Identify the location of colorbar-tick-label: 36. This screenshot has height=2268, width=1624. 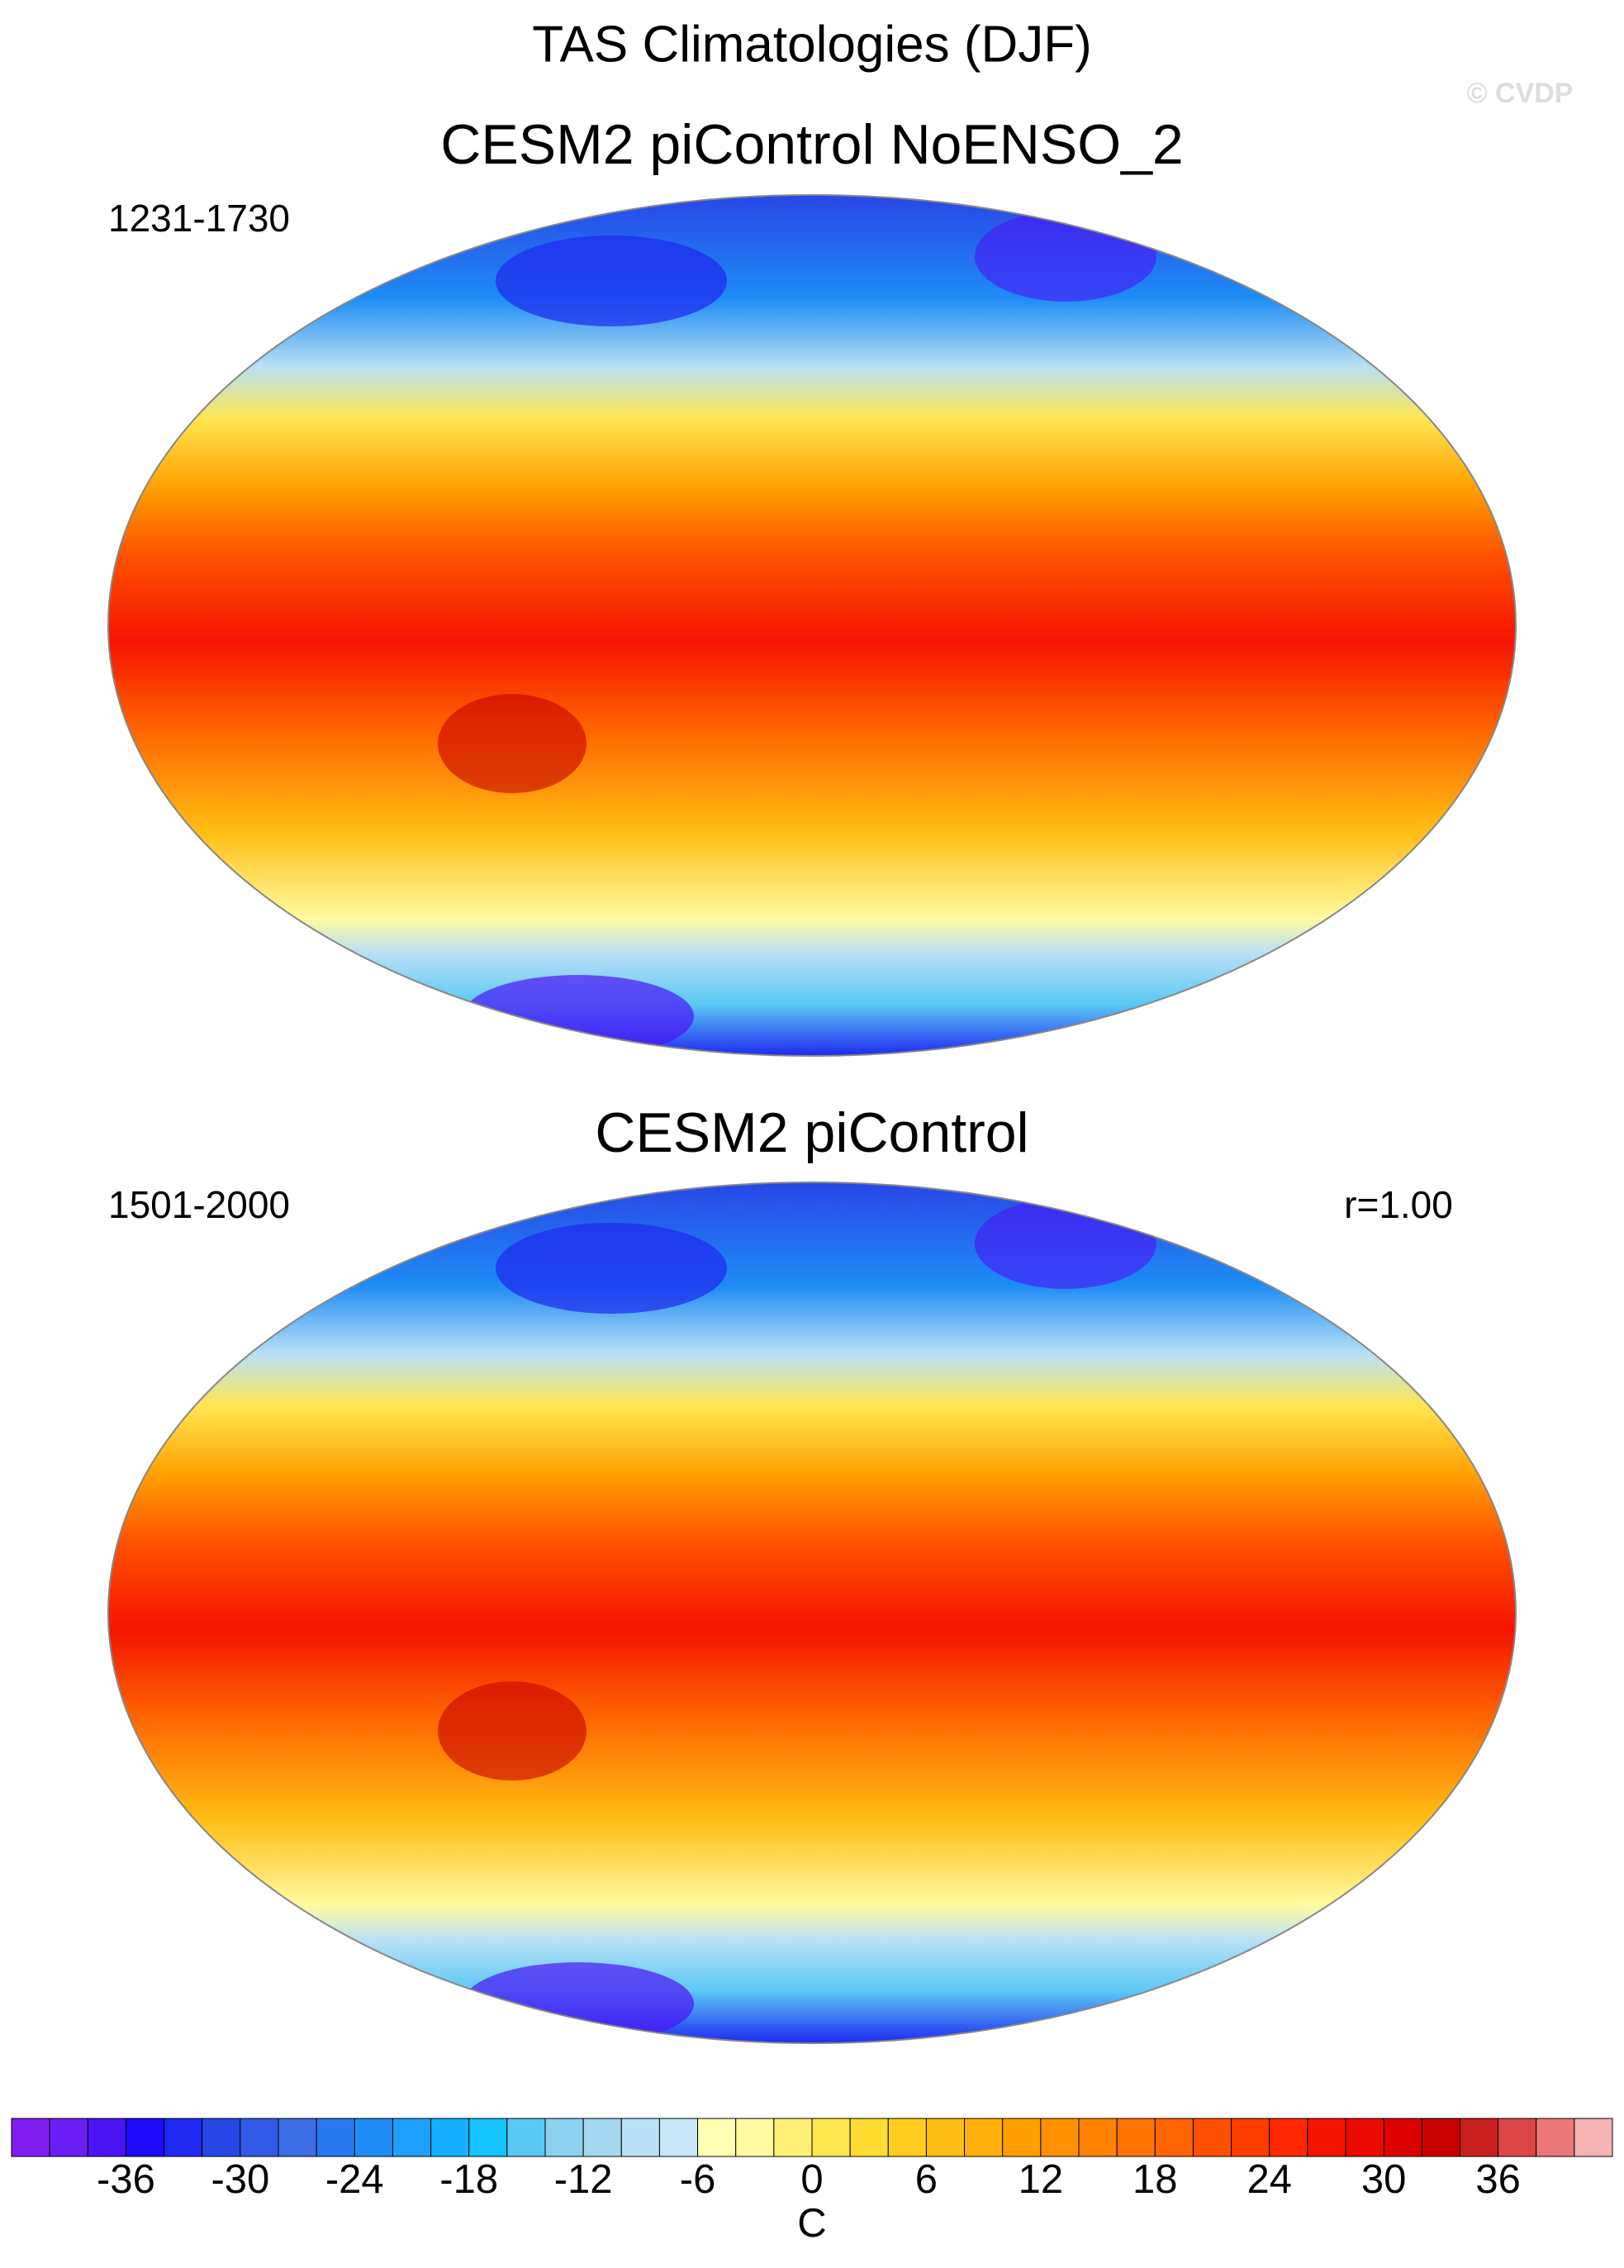
(1498, 2179).